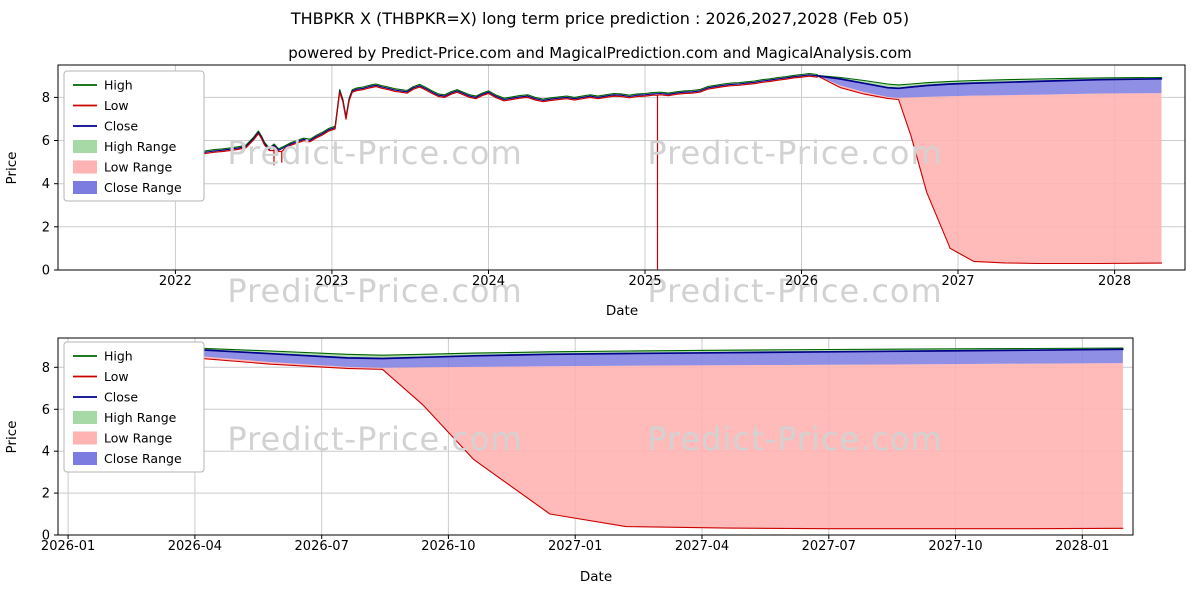 This screenshot has height=600, width=1200. What do you see at coordinates (801, 281) in the screenshot?
I see `x-tick-label: 2026` at bounding box center [801, 281].